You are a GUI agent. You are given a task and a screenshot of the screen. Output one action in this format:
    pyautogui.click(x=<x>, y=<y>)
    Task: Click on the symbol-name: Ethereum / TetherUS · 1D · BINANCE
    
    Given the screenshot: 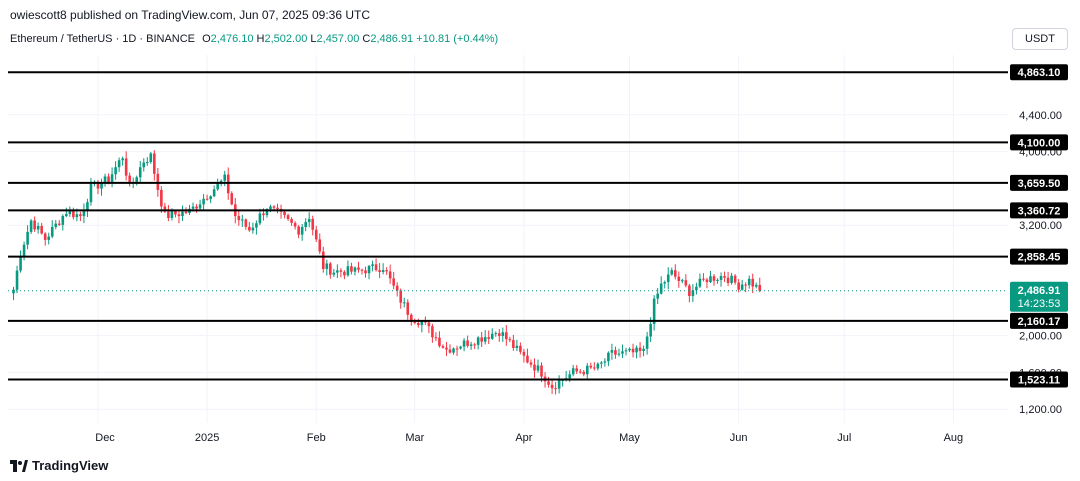 What is the action you would take?
    pyautogui.click(x=103, y=39)
    